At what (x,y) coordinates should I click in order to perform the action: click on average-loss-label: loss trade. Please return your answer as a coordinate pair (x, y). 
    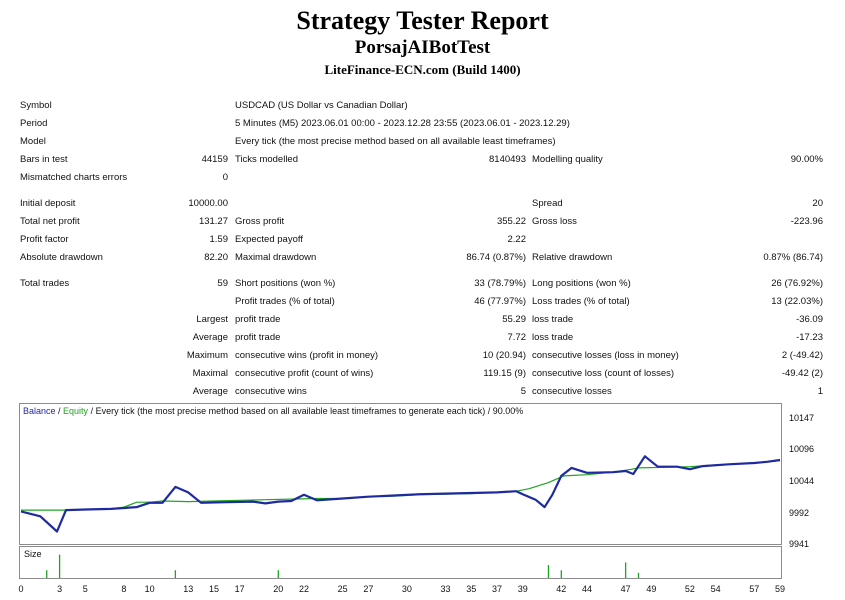
    Looking at the image, I should click on (553, 337).